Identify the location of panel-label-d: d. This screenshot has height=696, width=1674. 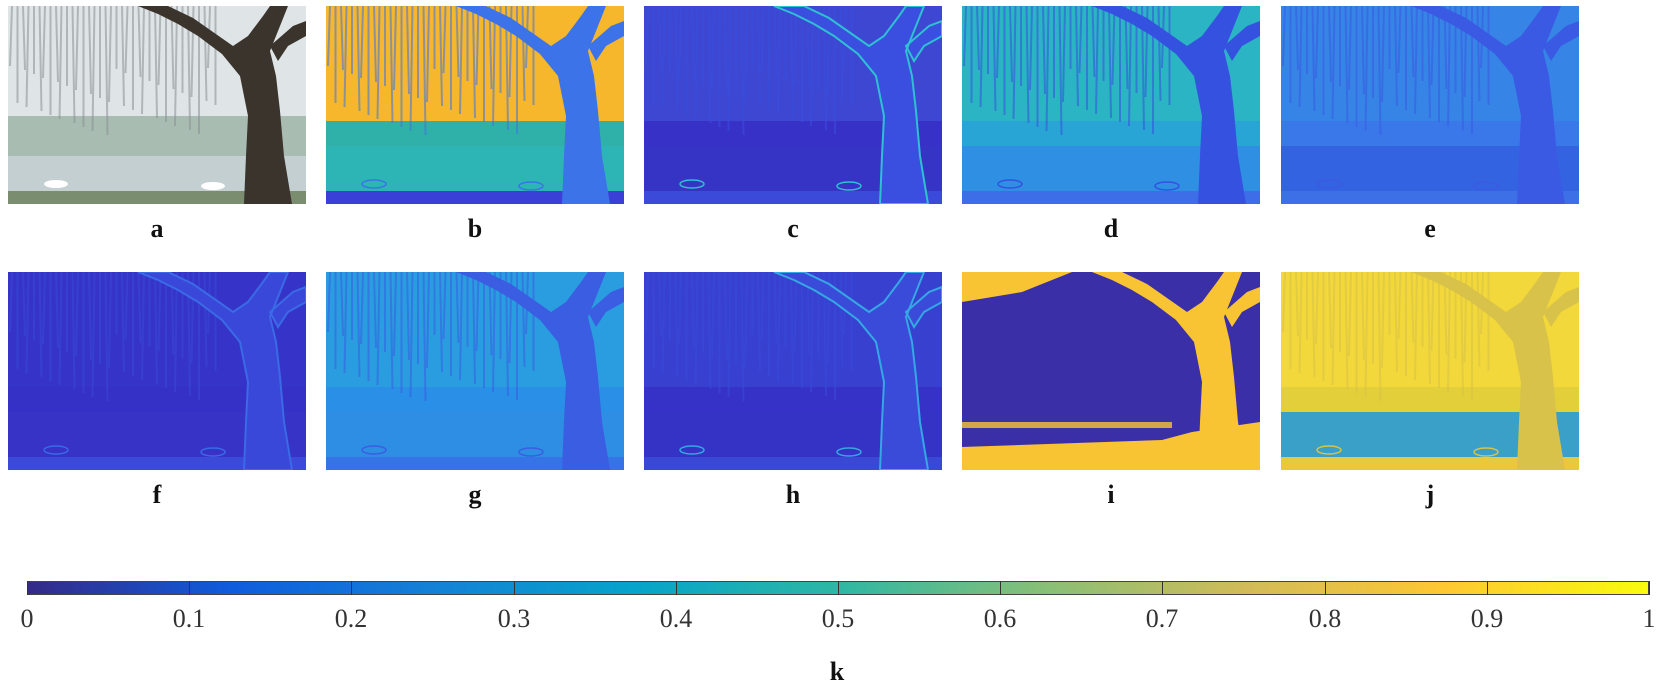
(1111, 228).